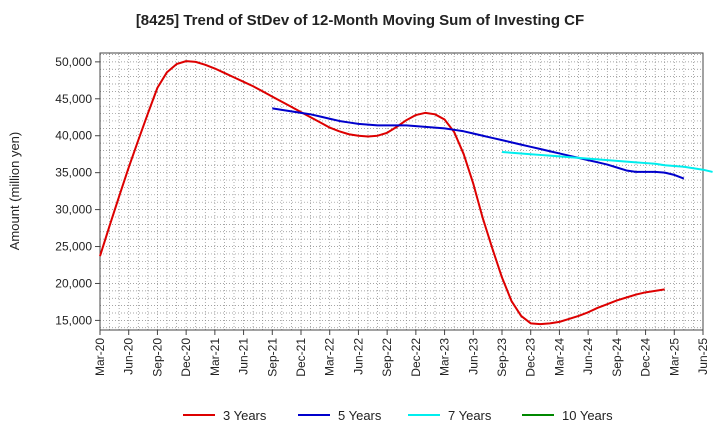 Image resolution: width=720 pixels, height=440 pixels. What do you see at coordinates (470, 415) in the screenshot?
I see `legend-label: 7 Years` at bounding box center [470, 415].